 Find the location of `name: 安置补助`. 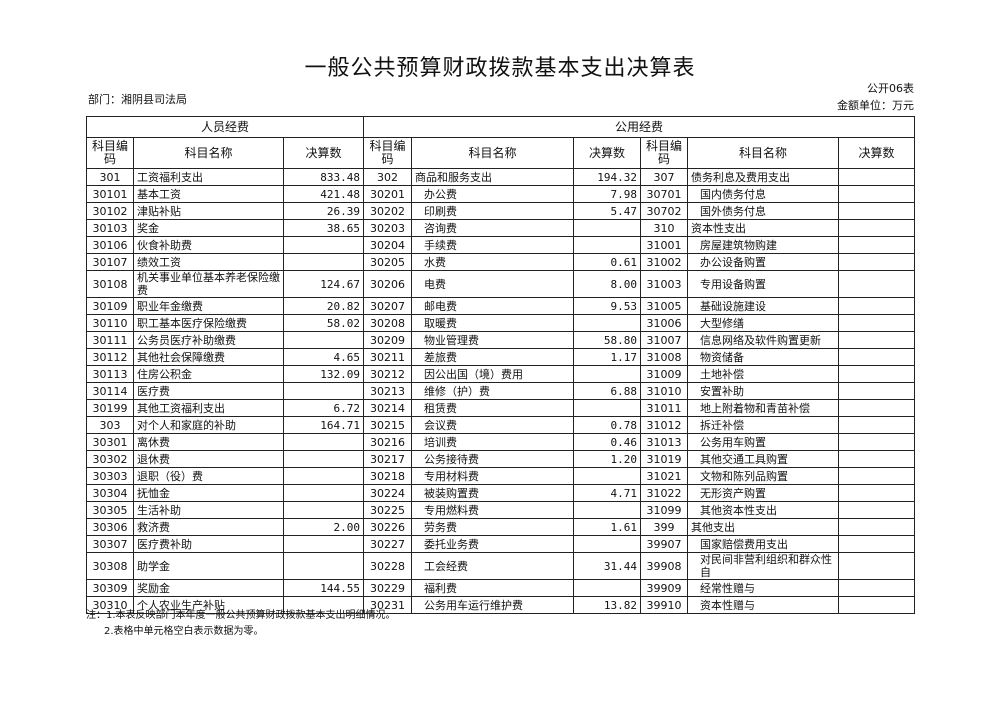

name: 安置补助 is located at coordinates (763, 391).